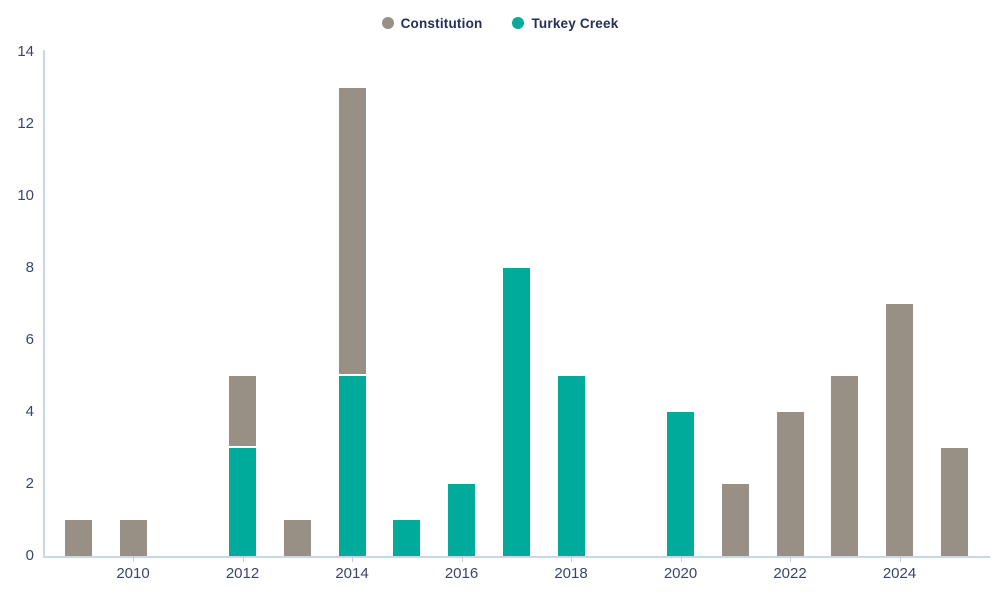 The height and width of the screenshot is (600, 1000). What do you see at coordinates (954, 502) in the screenshot?
I see `bar-segment-constitution-2025` at bounding box center [954, 502].